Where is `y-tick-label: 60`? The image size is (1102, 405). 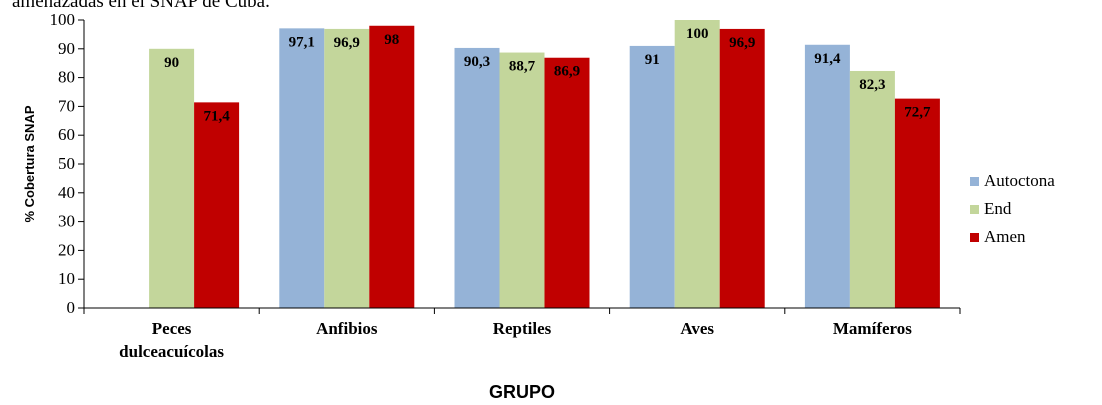
y-tick-label: 60 is located at coordinates (66, 134).